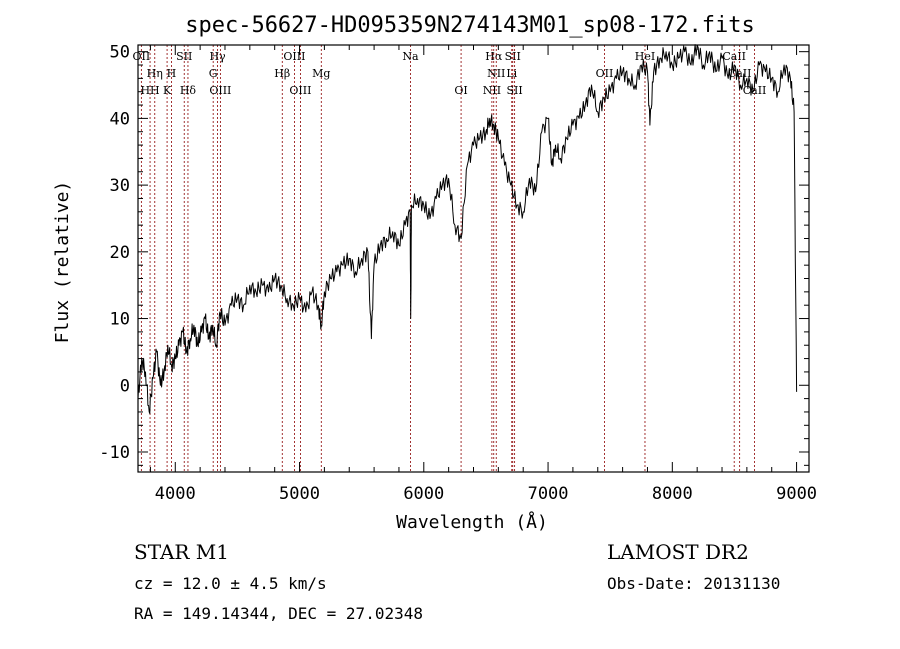 This screenshot has height=649, width=900. Describe the element at coordinates (796, 494) in the screenshot. I see `x-tick-label: 9000` at that location.